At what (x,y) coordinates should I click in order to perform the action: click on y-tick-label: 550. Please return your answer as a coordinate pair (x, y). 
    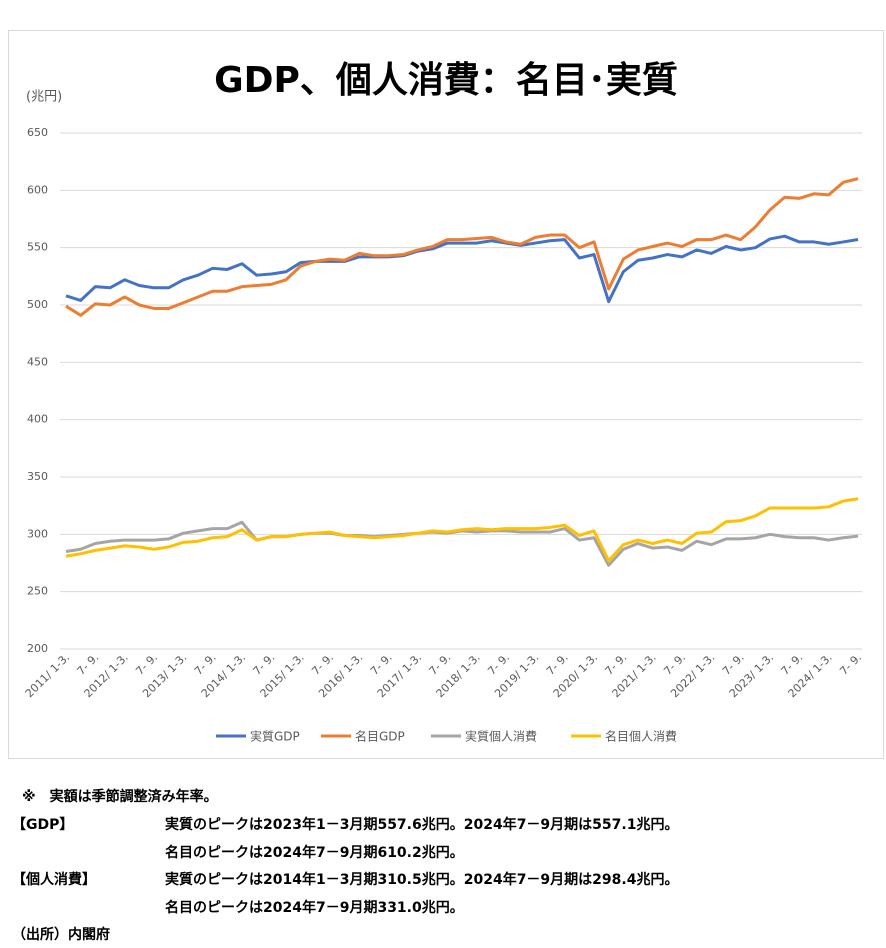
    Looking at the image, I should click on (37, 247).